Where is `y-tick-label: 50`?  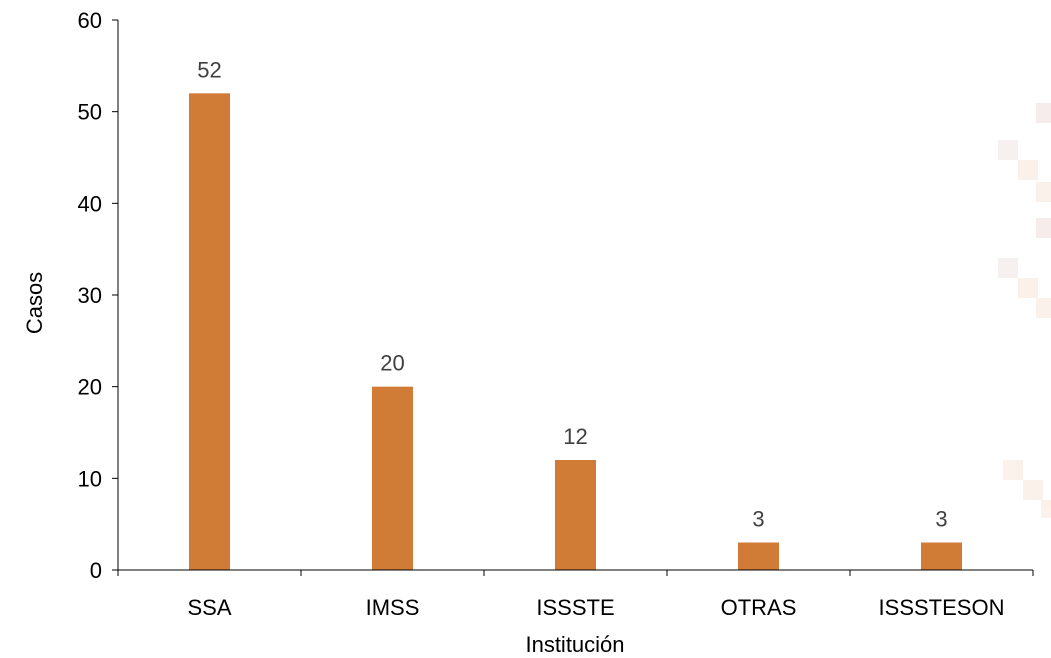 y-tick-label: 50 is located at coordinates (90, 112).